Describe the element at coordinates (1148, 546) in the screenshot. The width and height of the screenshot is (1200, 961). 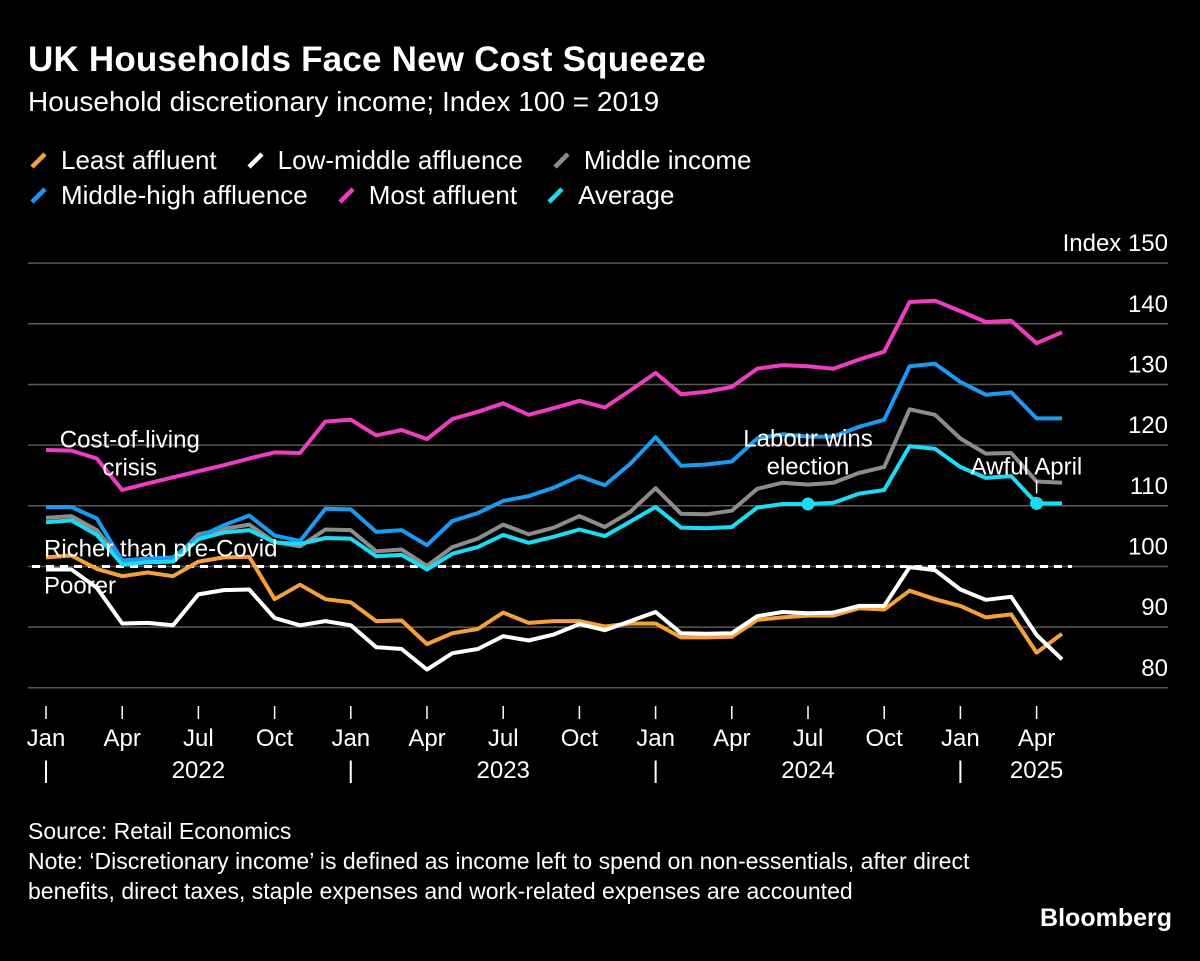
I see `y-tick-label: 100` at that location.